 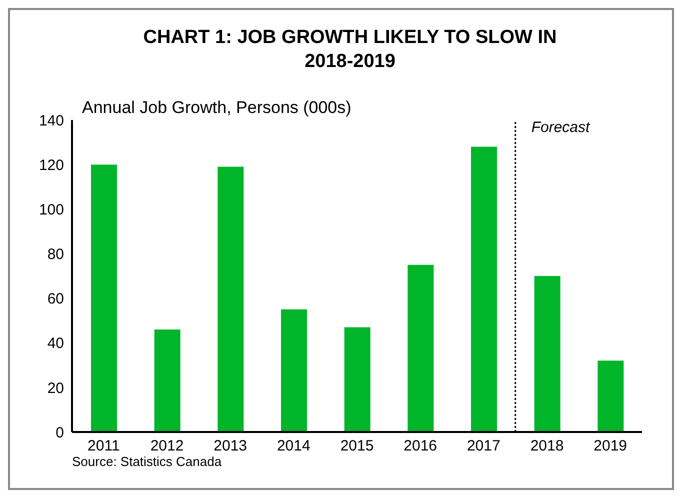 What do you see at coordinates (147, 461) in the screenshot?
I see `source-note: Source: Statistics Canada` at bounding box center [147, 461].